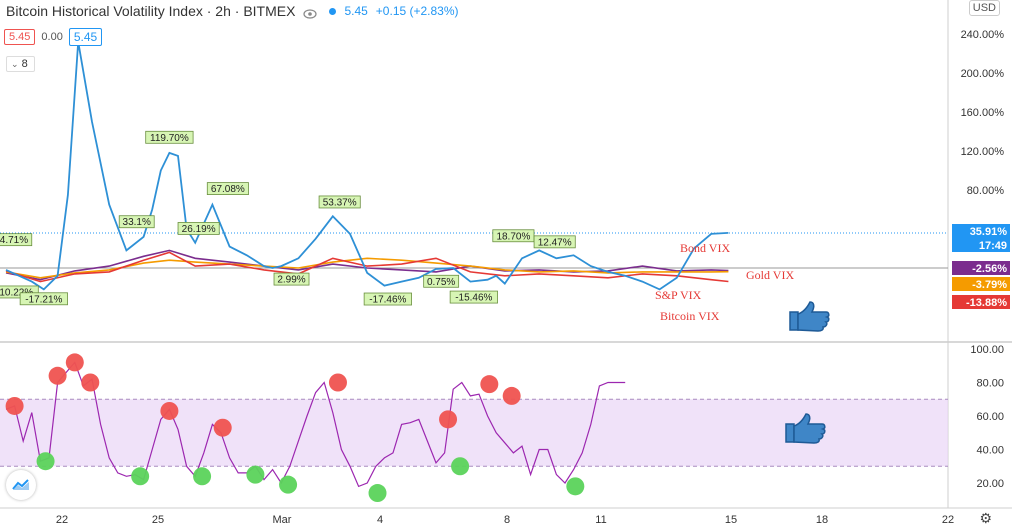 The width and height of the screenshot is (1012, 529). Describe the element at coordinates (983, 35) in the screenshot. I see `y-tick-label: 240.00%` at that location.